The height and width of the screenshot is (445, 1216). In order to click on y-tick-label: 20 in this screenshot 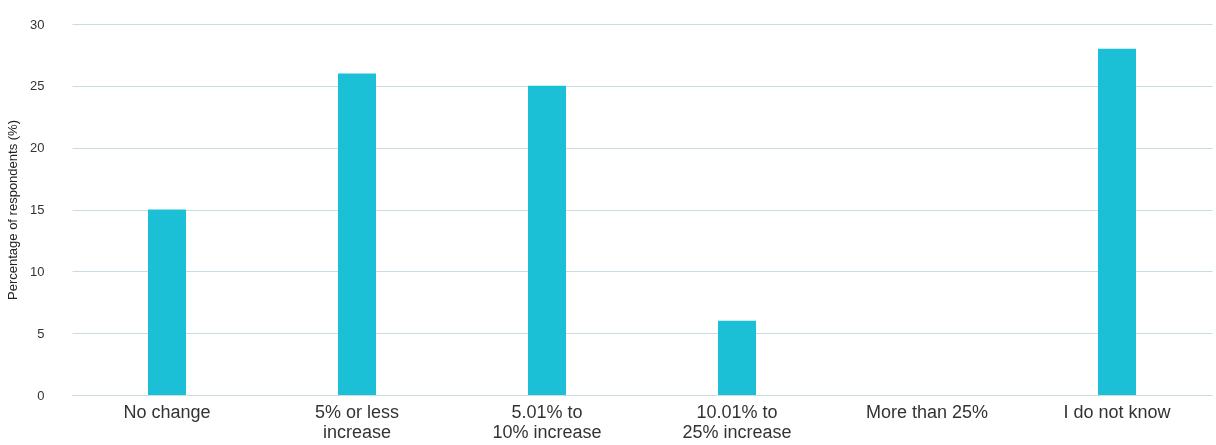, I will do `click(37, 148)`.